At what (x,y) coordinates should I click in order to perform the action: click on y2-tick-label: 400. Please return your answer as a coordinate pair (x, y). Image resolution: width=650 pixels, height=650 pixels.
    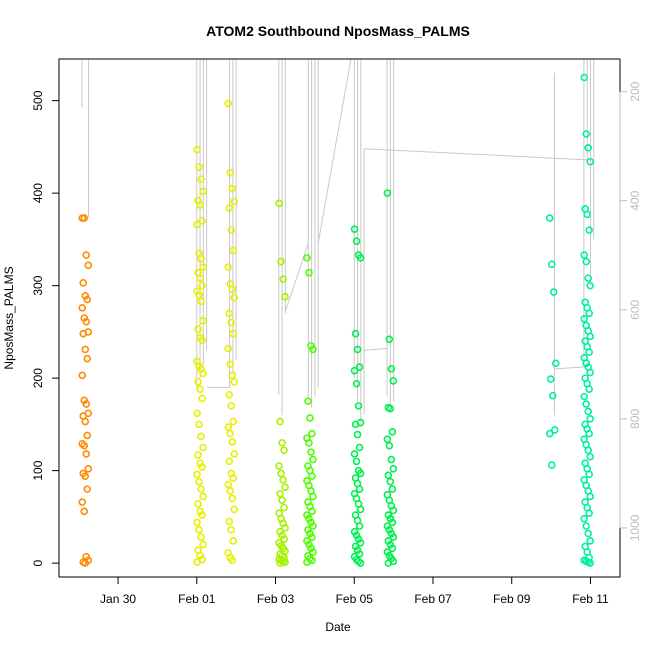
    Looking at the image, I should click on (635, 200).